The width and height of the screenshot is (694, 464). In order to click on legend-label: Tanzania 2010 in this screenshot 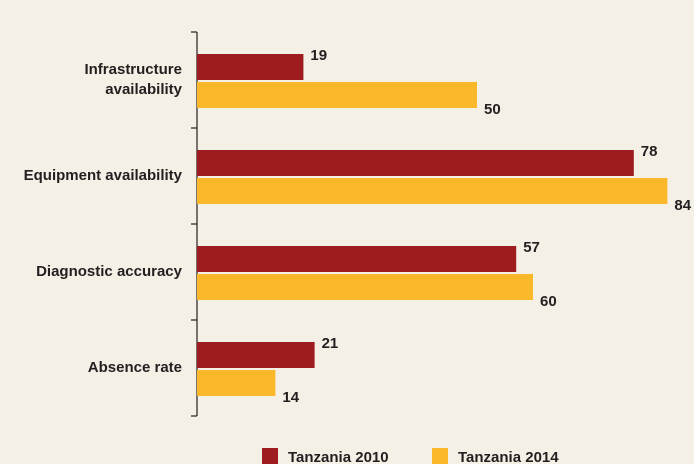, I will do `click(338, 456)`.